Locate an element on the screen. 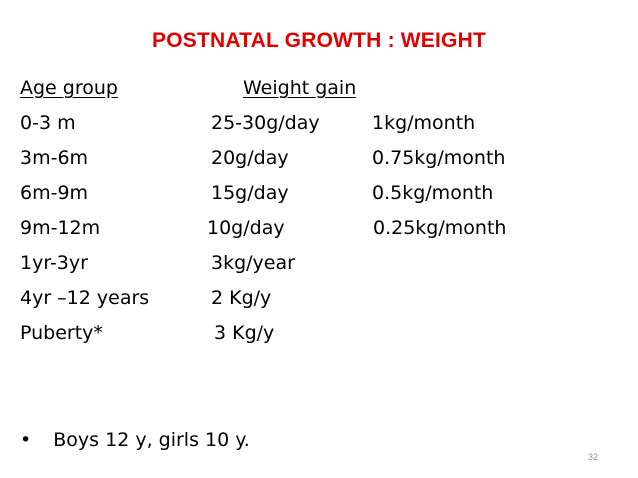 Image resolution: width=638 pixels, height=478 pixels. row-gain-cell: 3 Kg/y is located at coordinates (244, 333).